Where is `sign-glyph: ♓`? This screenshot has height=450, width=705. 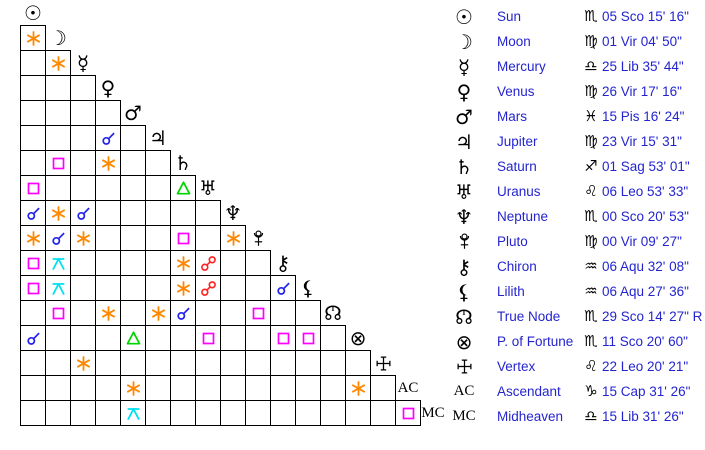 sign-glyph: ♓ is located at coordinates (591, 116).